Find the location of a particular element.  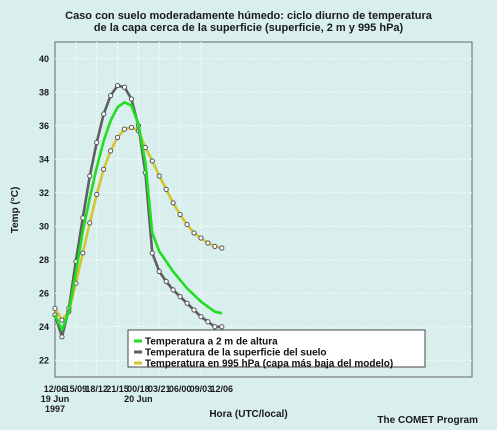

x-tick-label: 03/21 is located at coordinates (159, 389).